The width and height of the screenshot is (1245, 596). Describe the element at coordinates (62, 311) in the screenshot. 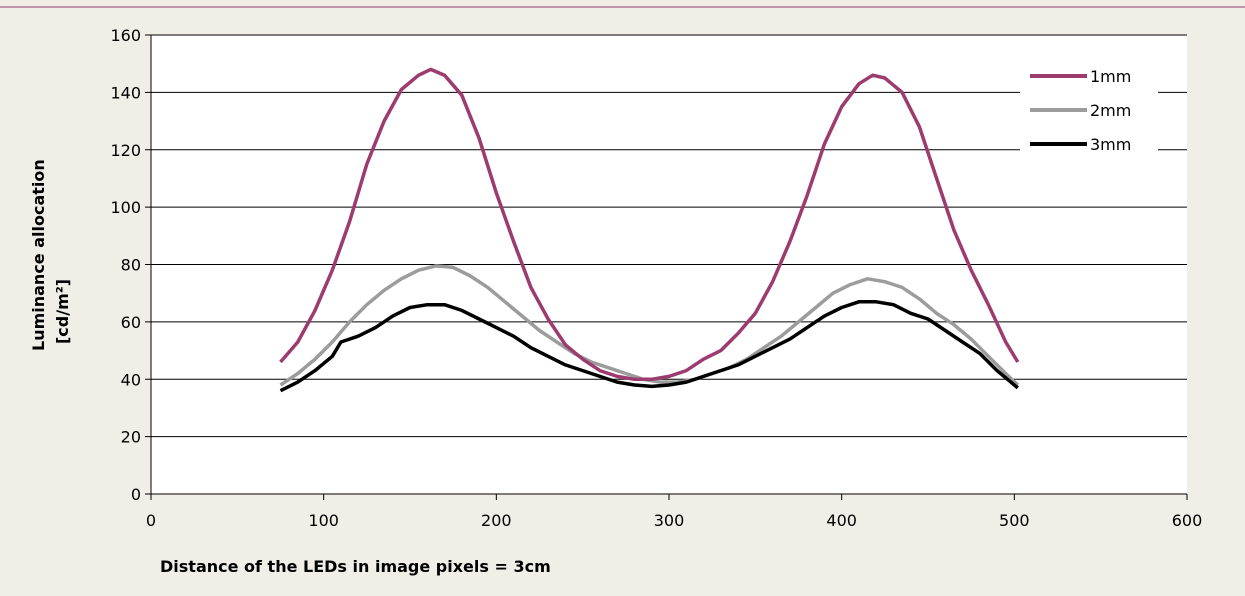

I see `y-axis-title-line-2: [cd/m²]` at that location.